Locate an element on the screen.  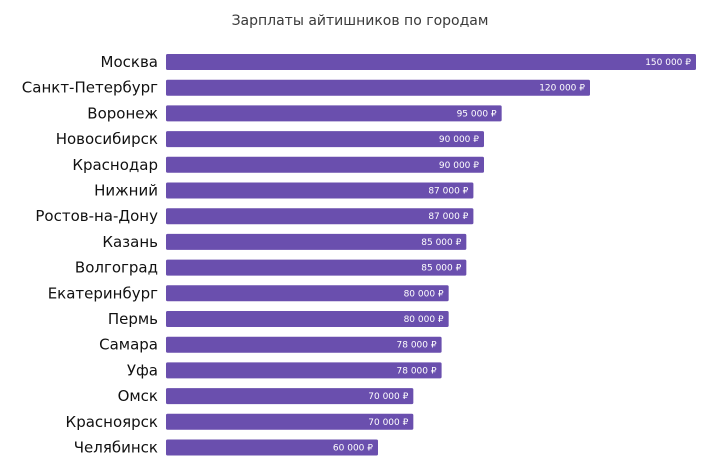
category-label: Пермь is located at coordinates (133, 319).